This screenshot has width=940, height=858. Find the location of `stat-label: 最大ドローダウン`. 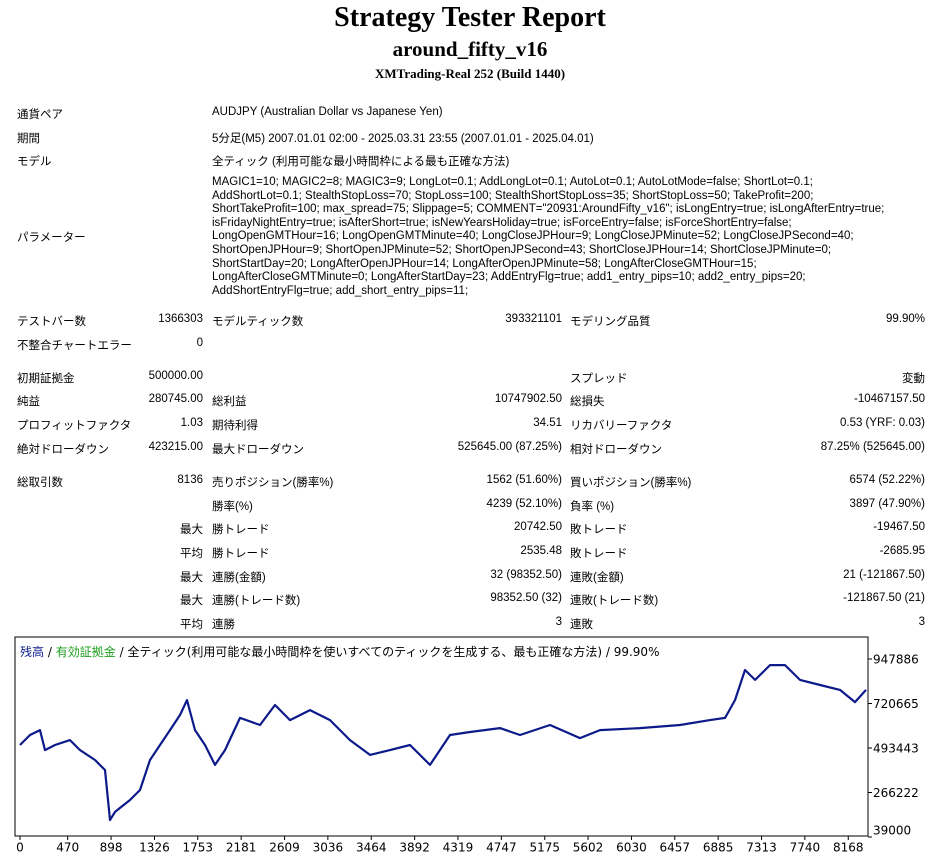

stat-label: 最大ドローダウン is located at coordinates (258, 450).